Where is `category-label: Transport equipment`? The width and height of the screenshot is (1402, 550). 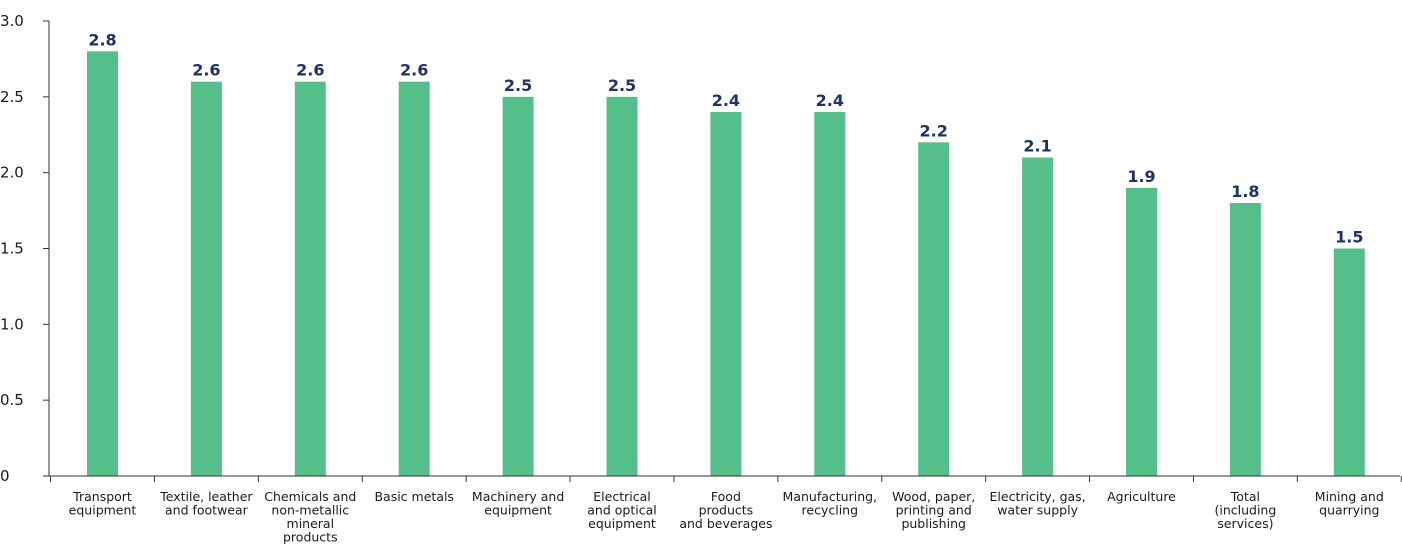 category-label: Transport equipment is located at coordinates (103, 503).